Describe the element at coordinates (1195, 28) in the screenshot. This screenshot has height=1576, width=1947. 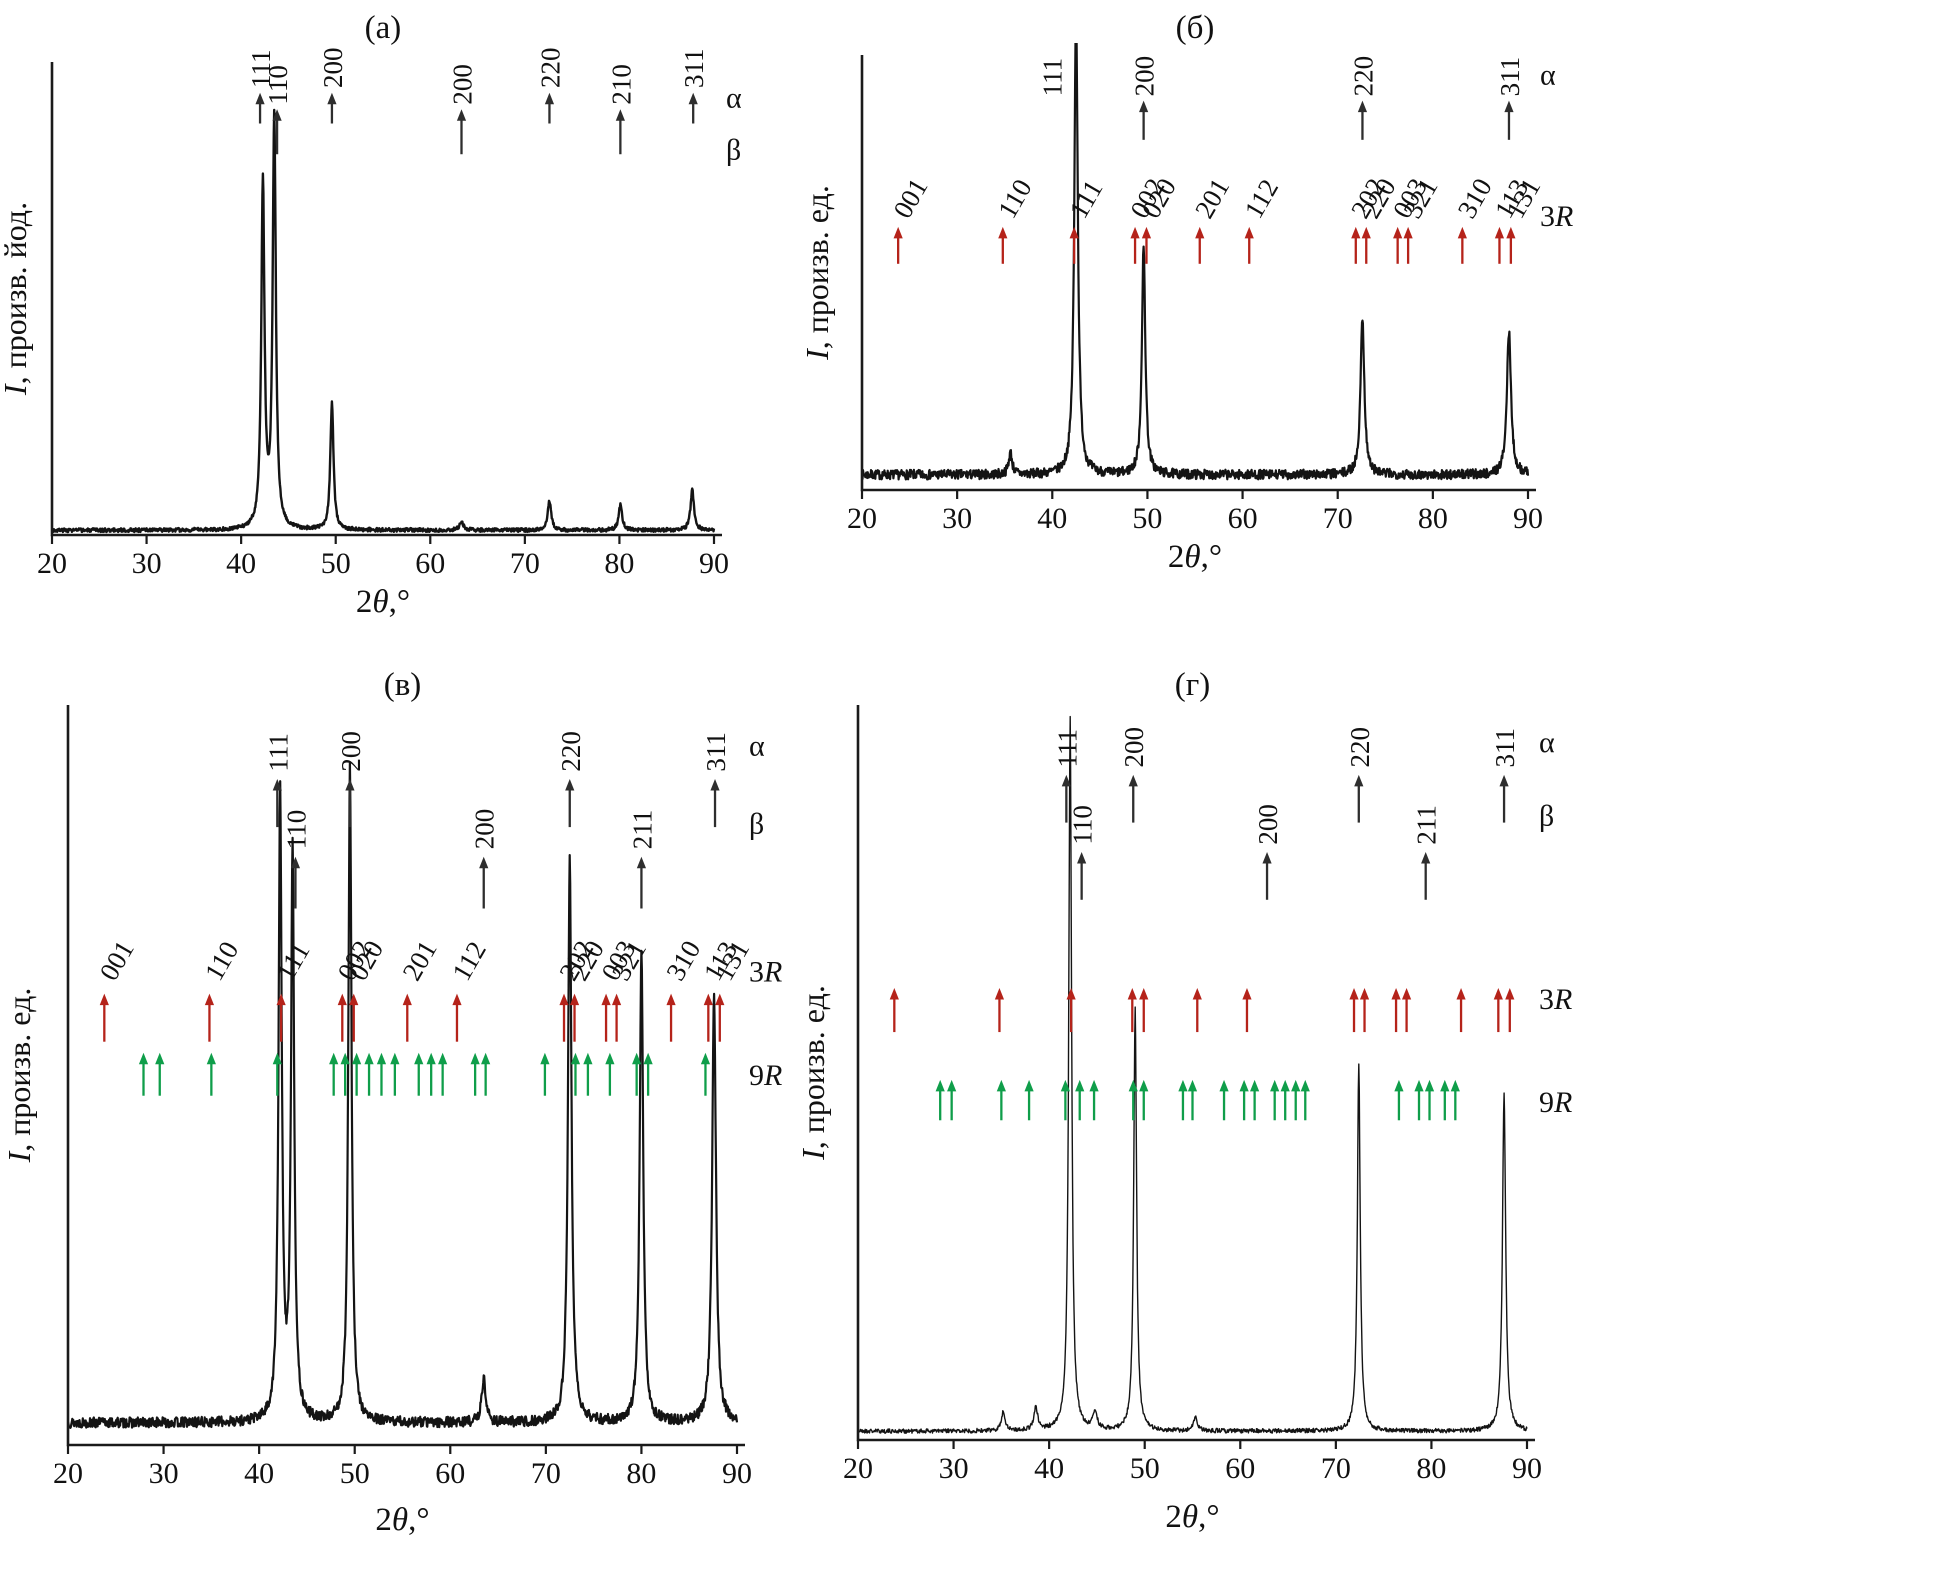
I see `panel-title: (б)` at that location.